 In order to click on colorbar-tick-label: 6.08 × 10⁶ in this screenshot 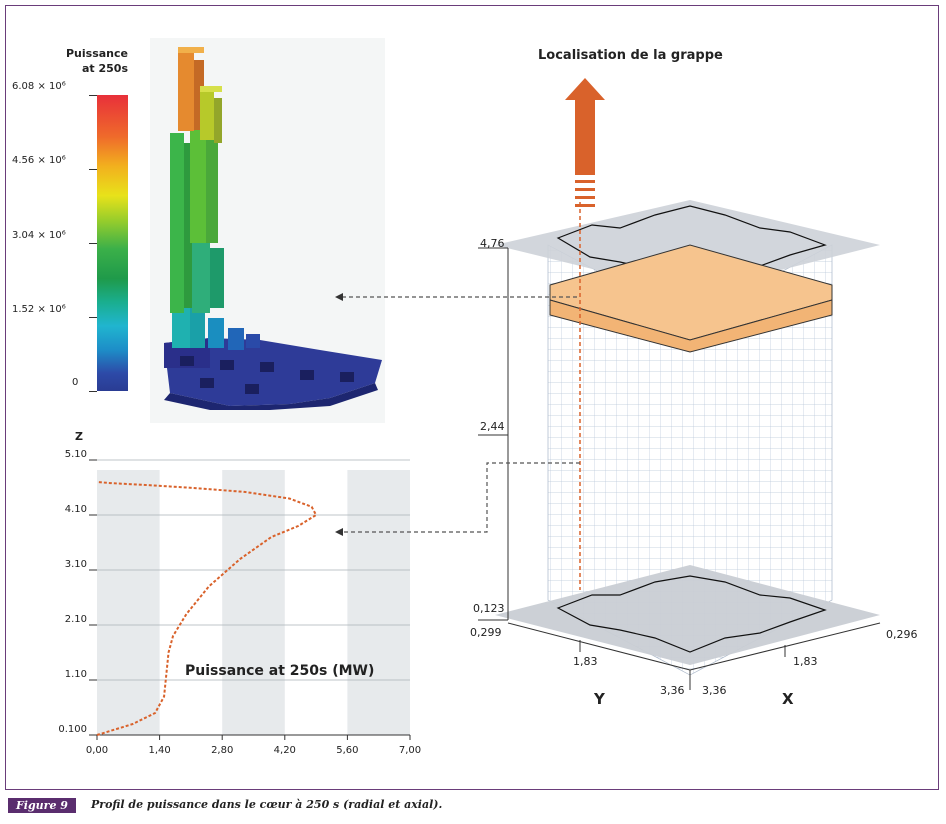, I will do `click(39, 86)`.